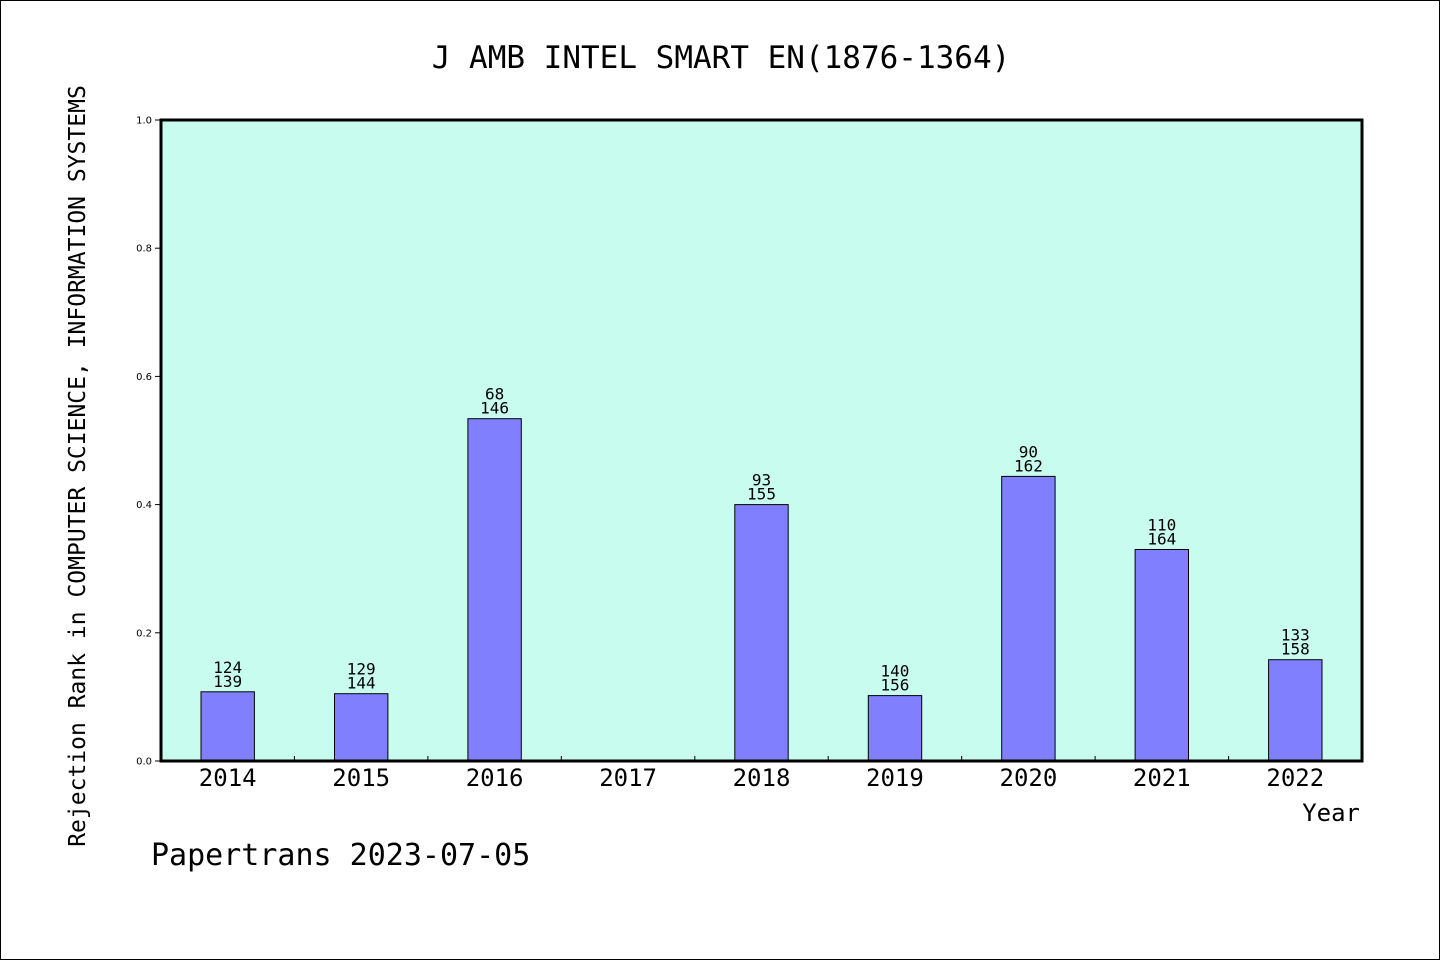  What do you see at coordinates (144, 762) in the screenshot?
I see `y-tick-label: 0.0` at bounding box center [144, 762].